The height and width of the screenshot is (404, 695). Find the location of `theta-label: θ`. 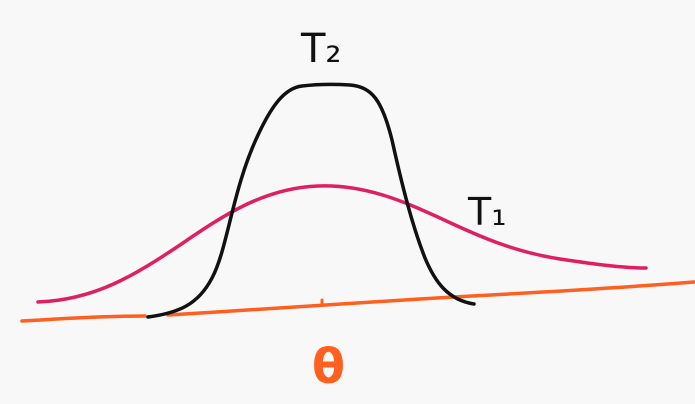

theta-label: θ is located at coordinates (328, 367).